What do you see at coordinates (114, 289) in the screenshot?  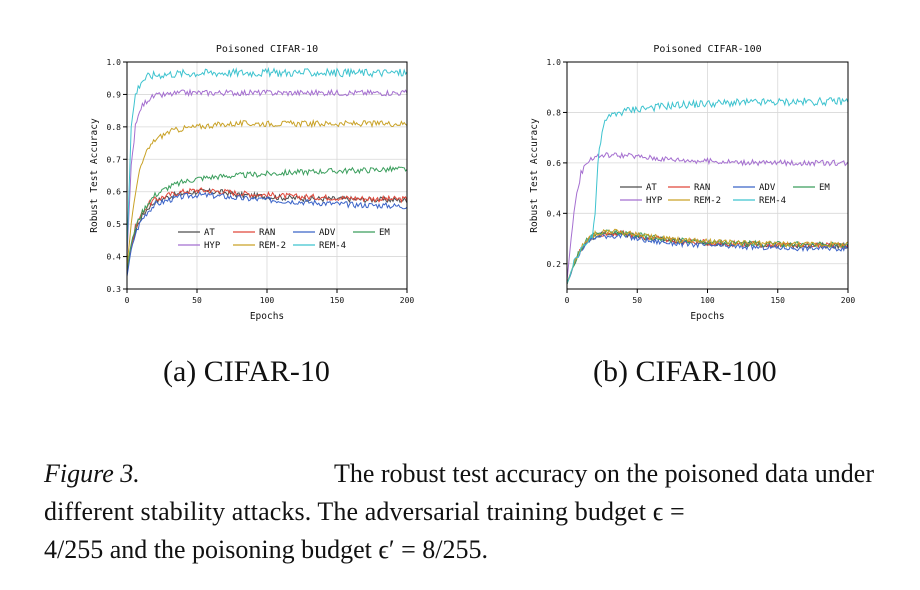 I see `y-tick-label: 0.3` at bounding box center [114, 289].